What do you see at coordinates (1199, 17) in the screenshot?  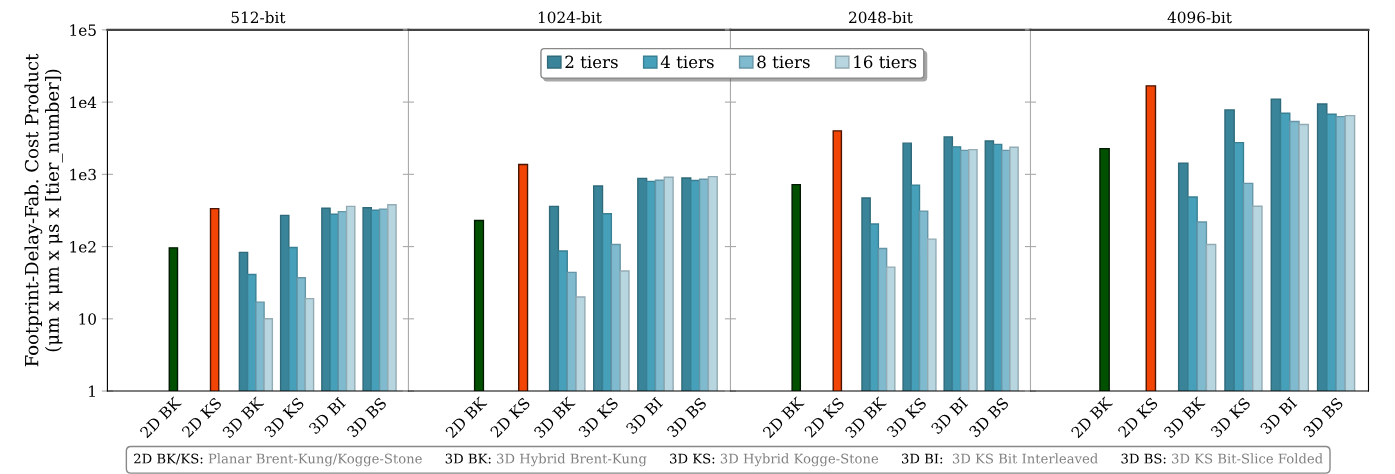 I see `chart-title: 4096-bit` at bounding box center [1199, 17].